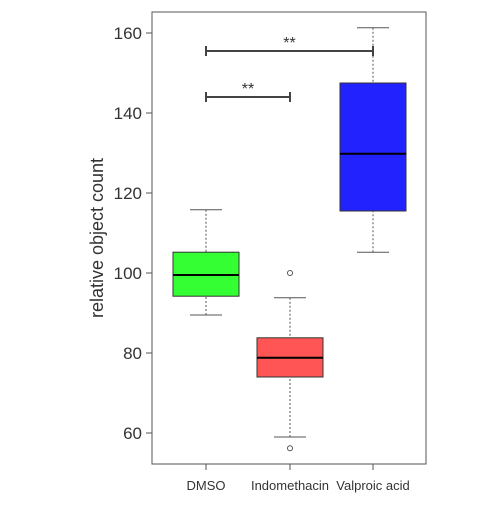 The height and width of the screenshot is (505, 500). Describe the element at coordinates (373, 147) in the screenshot. I see `iqr-box` at that location.